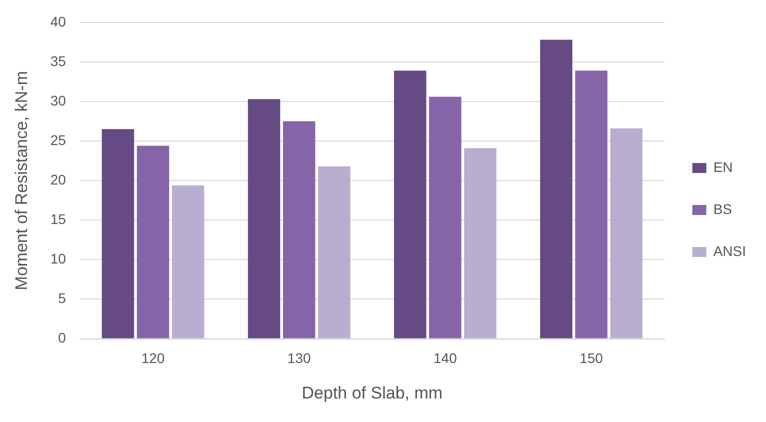 The height and width of the screenshot is (422, 766). I want to click on y-tick-label: 40, so click(58, 21).